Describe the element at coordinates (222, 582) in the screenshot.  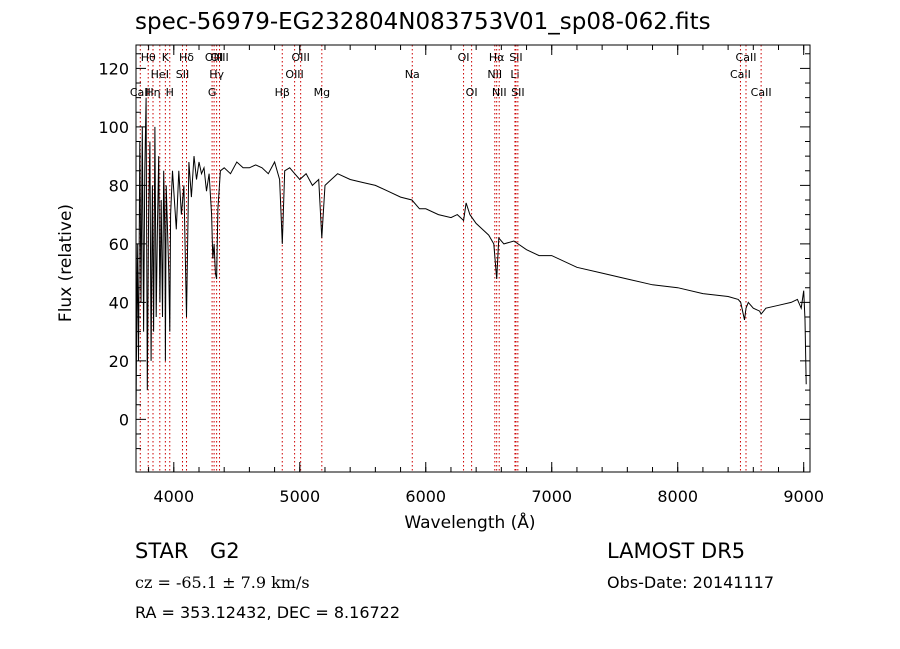
I see `redshift-velocity: cz = -65.1 ± 7.9 km/s` at that location.